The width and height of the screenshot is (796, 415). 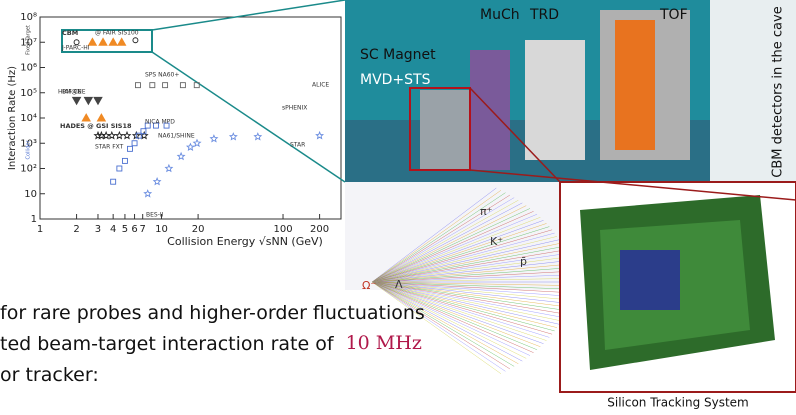 I want to click on y-tick-label: 10², so click(x=28, y=169).